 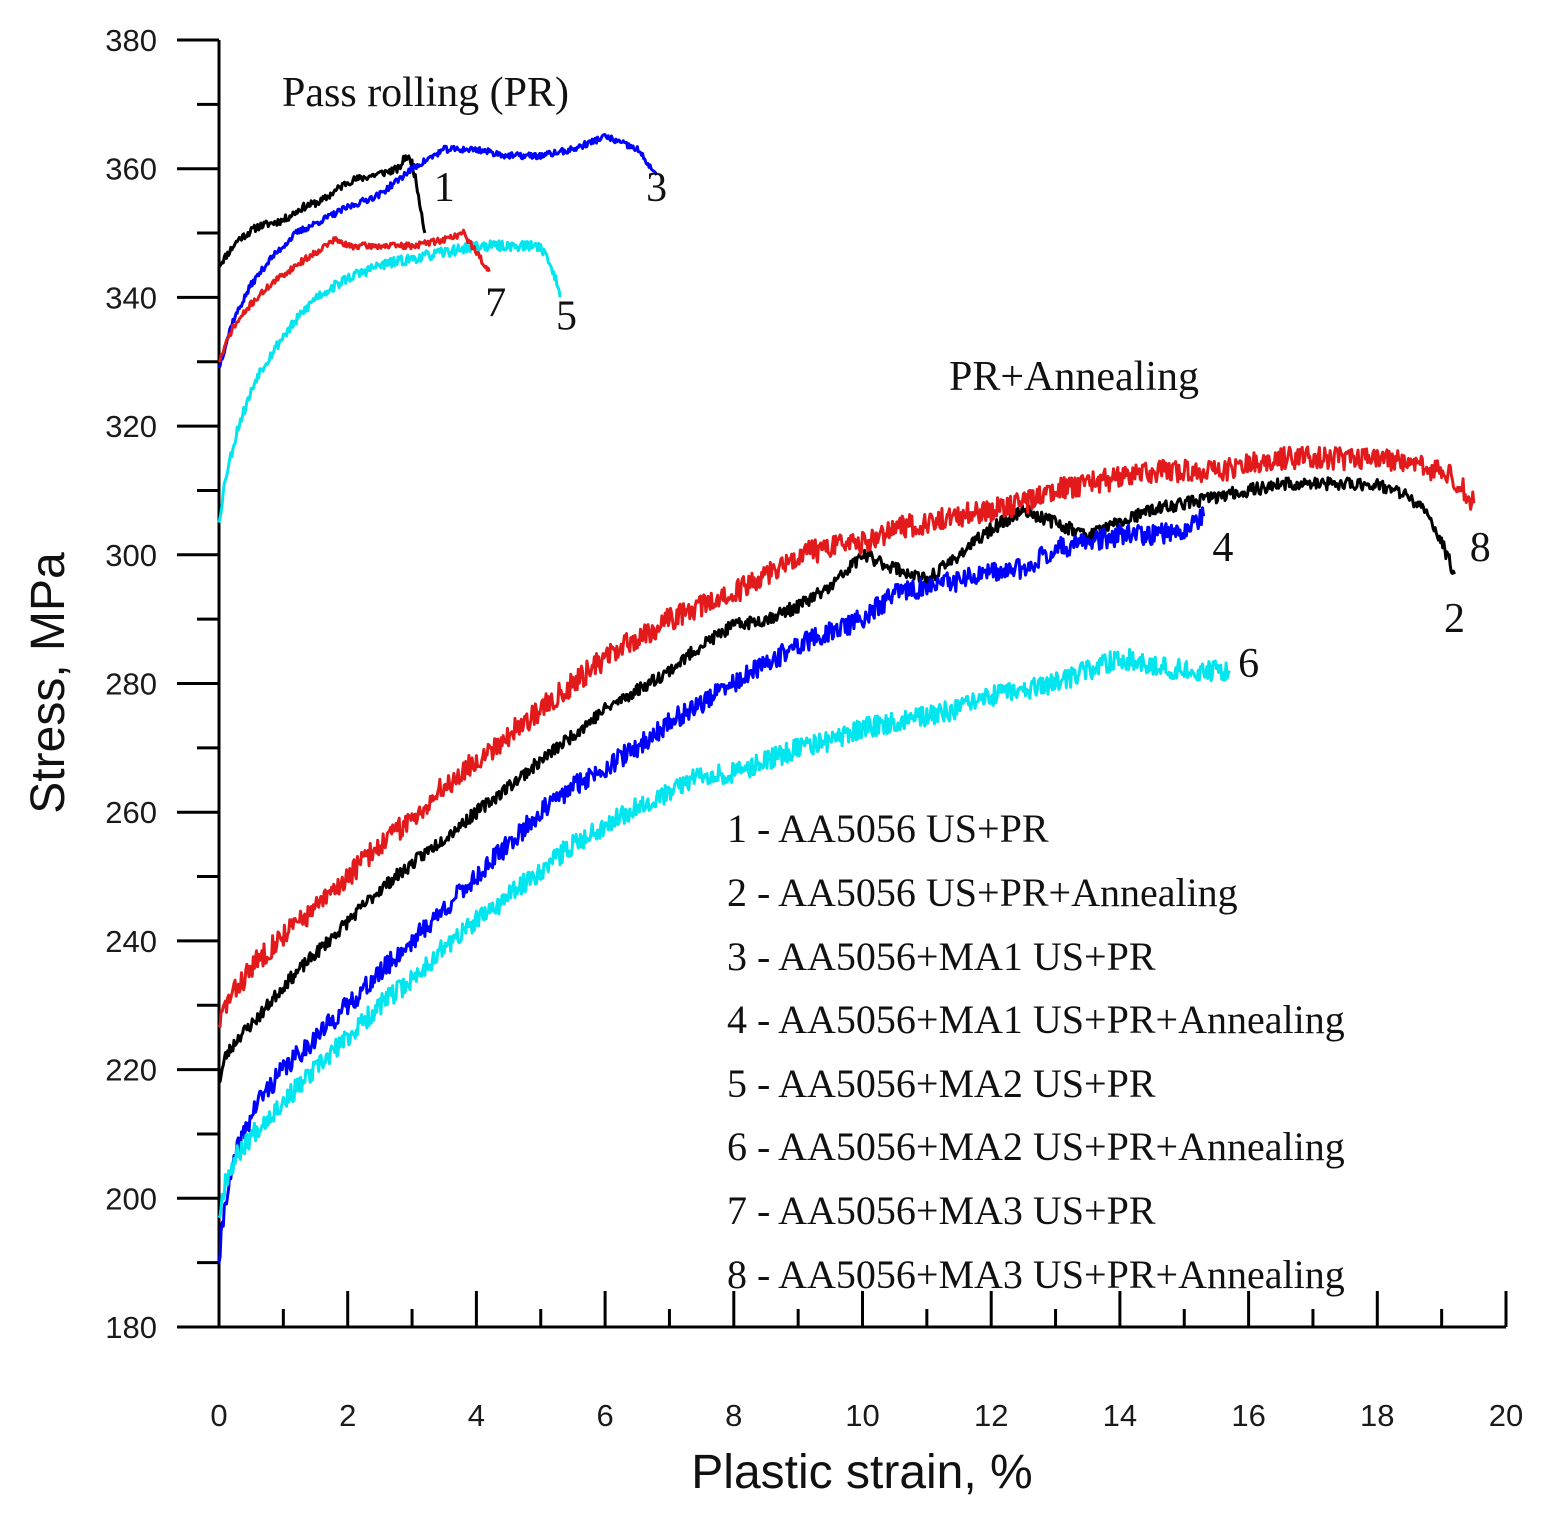 What do you see at coordinates (131, 1070) in the screenshot?
I see `y-tick-label: 220` at bounding box center [131, 1070].